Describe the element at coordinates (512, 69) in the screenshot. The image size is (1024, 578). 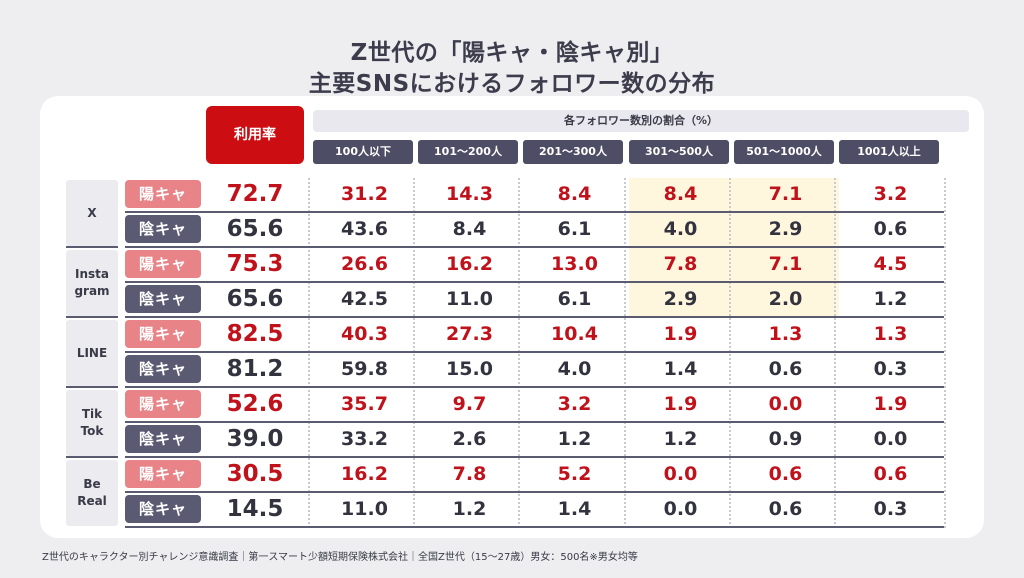
I see `chart-title: Z世代の「陽キャ・陰キャ別」 主要SNSにおけるフォロワー数の分布` at that location.